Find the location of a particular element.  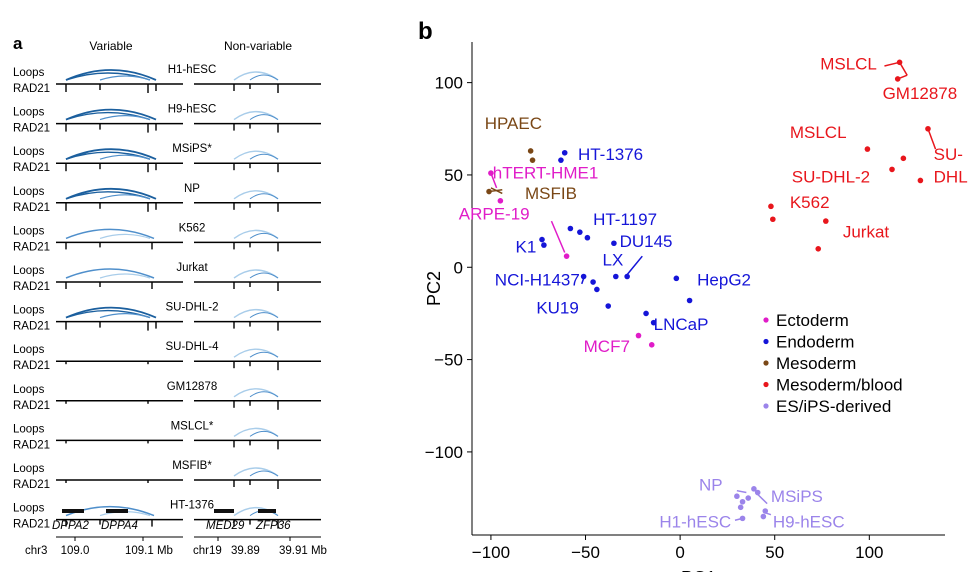

column-header-variable: Variable is located at coordinates (110, 46).